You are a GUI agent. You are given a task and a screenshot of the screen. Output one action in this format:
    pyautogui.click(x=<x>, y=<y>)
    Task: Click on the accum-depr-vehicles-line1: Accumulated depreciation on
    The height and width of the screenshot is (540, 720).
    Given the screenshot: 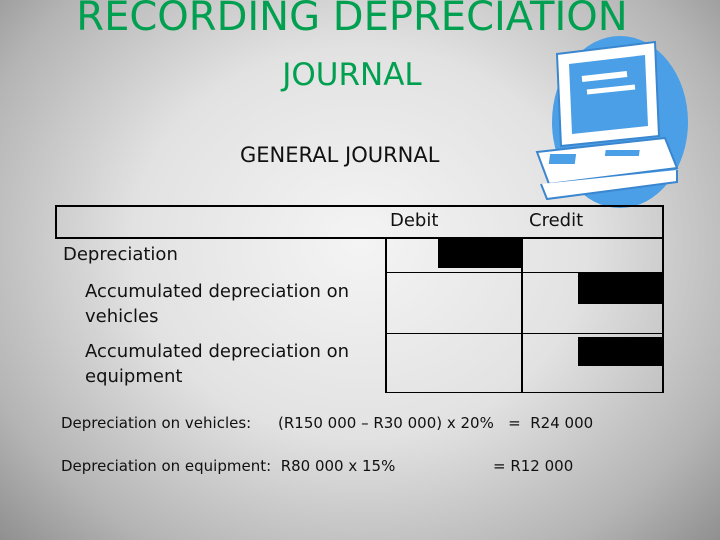 What is the action you would take?
    pyautogui.click(x=217, y=291)
    